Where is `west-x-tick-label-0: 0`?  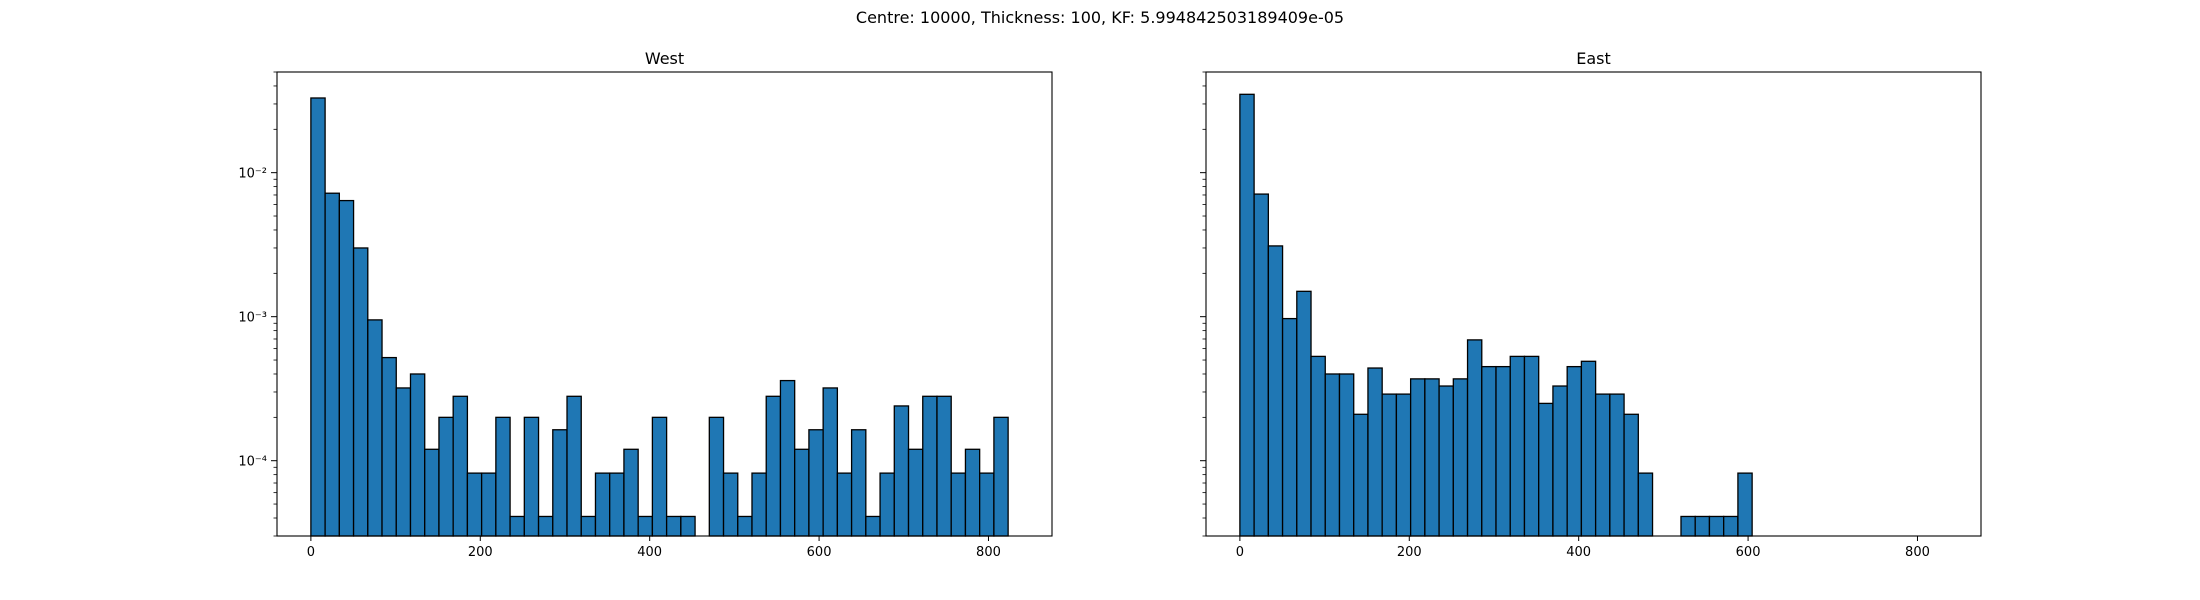 west-x-tick-label-0: 0 is located at coordinates (311, 552).